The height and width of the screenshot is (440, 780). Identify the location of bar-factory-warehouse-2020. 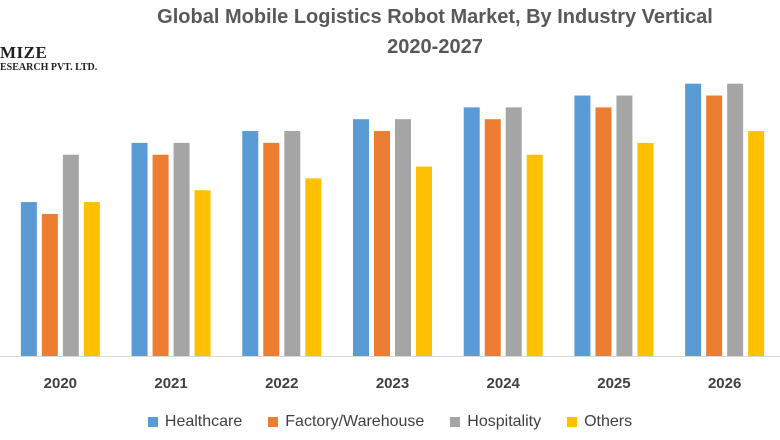
(49, 284).